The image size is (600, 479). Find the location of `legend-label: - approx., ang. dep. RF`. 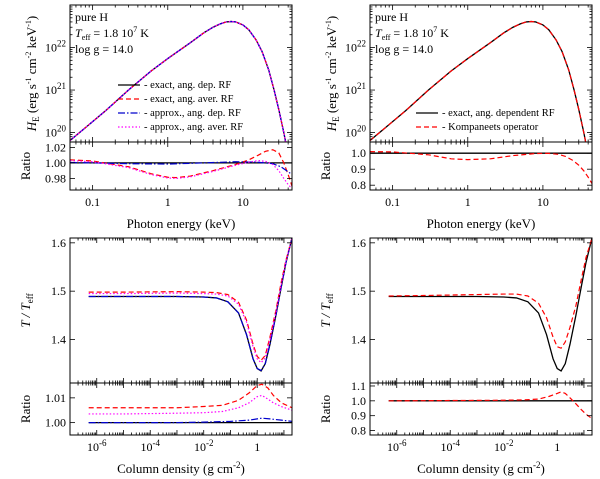

legend-label: - approx., ang. dep. RF is located at coordinates (192, 113).